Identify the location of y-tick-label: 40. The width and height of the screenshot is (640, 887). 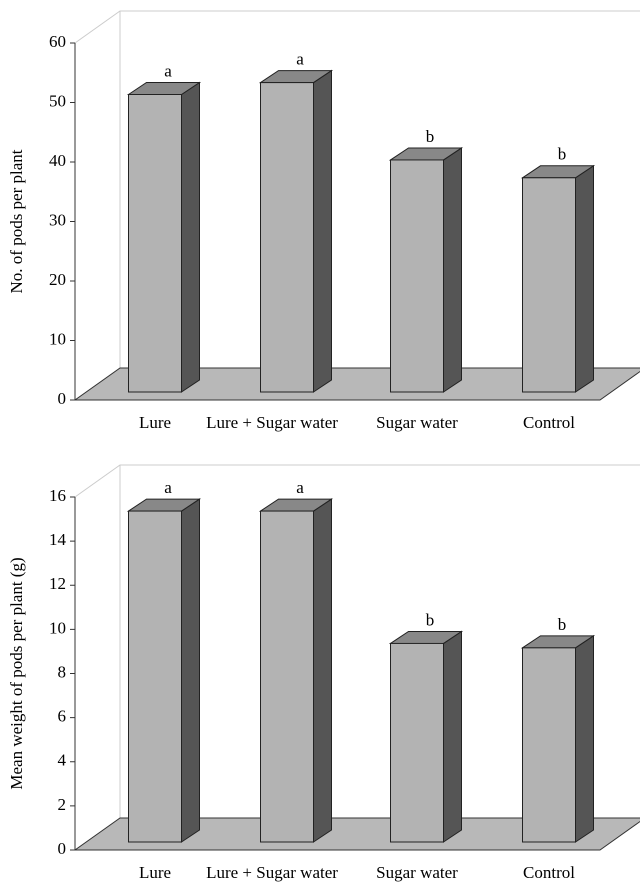
(57, 160).